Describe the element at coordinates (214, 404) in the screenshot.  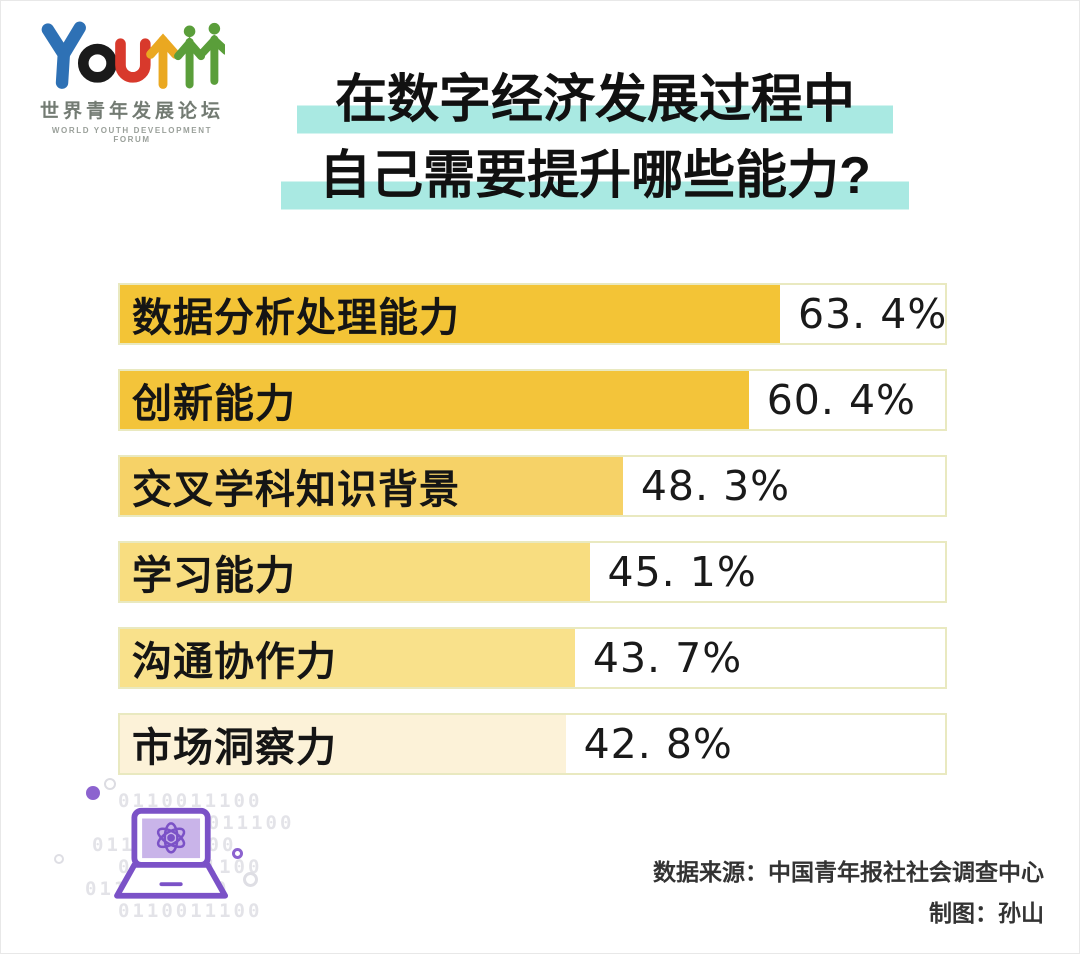
I see `bar-category-label: 创新能力` at that location.